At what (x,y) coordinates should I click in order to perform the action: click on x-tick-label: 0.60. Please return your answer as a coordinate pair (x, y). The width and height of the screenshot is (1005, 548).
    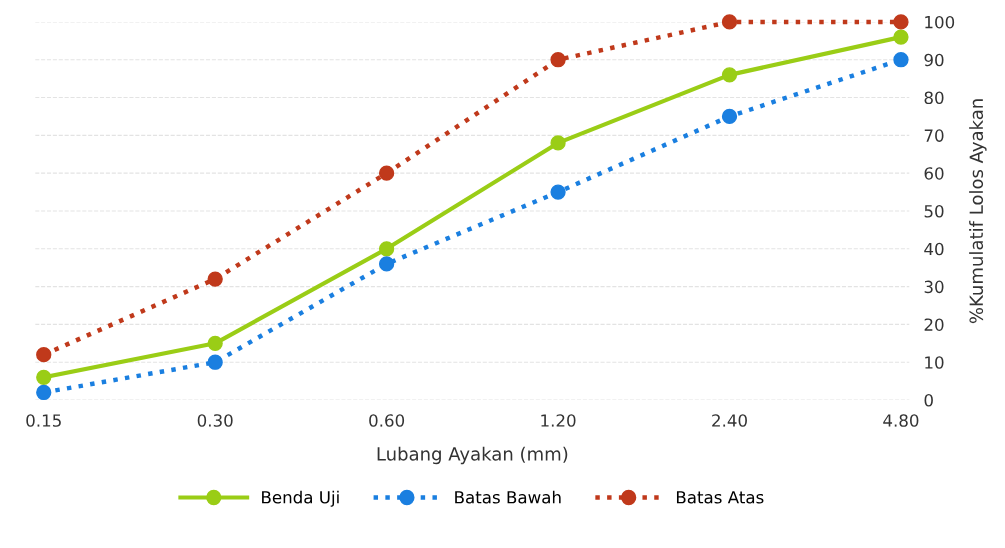
    Looking at the image, I should click on (387, 420).